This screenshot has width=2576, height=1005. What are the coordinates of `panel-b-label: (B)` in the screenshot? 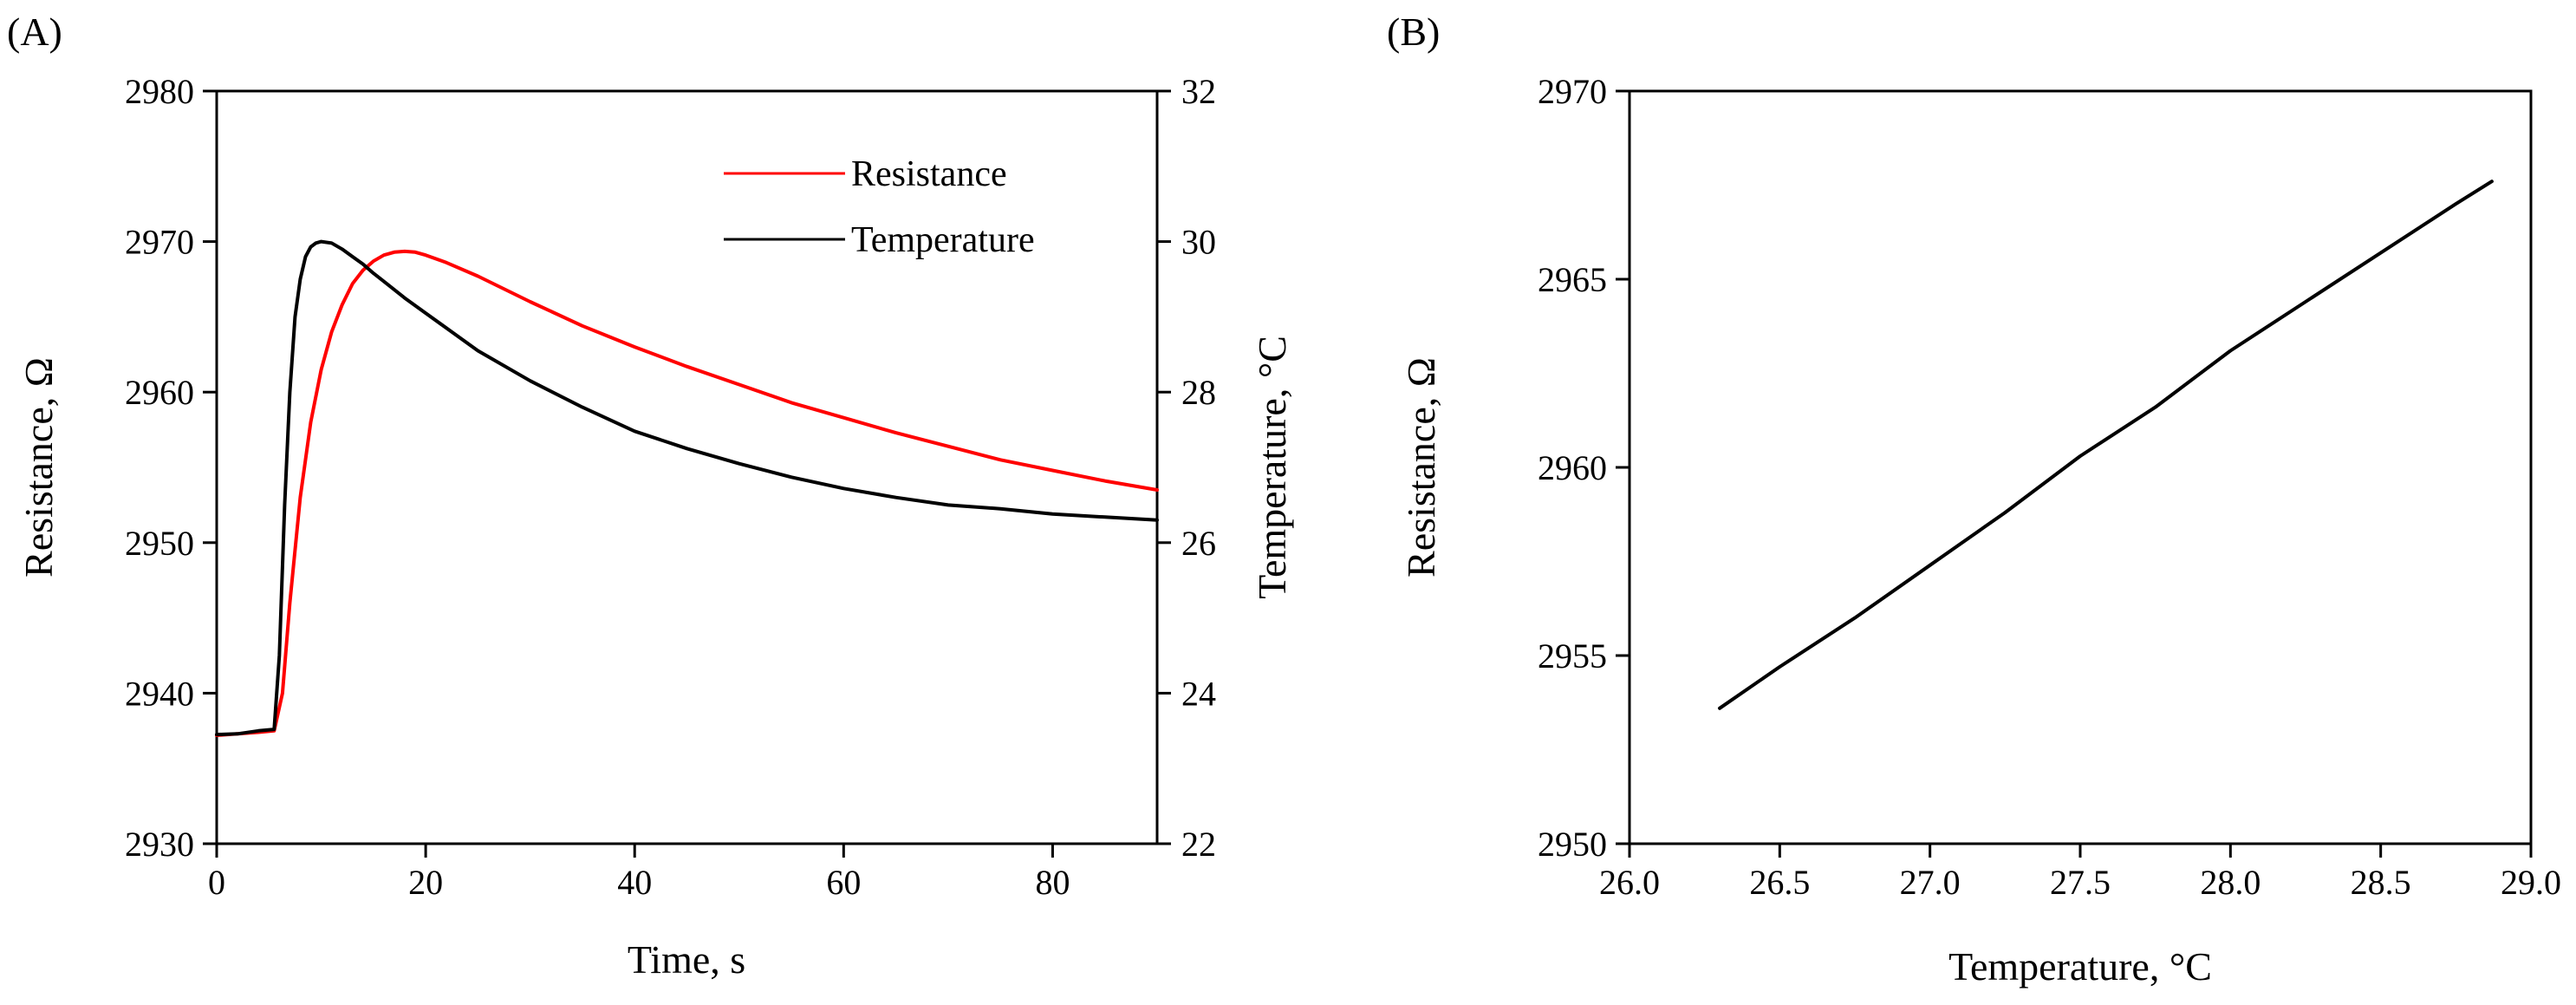 It's located at (1413, 32).